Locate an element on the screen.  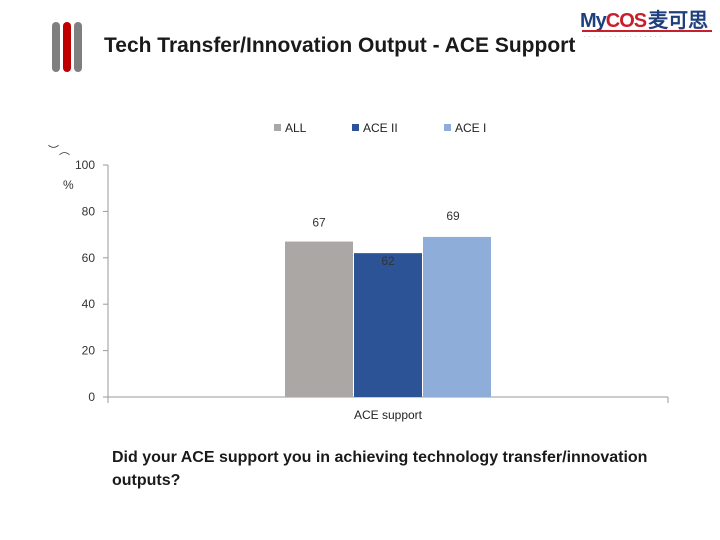
y-tick-label: 60 is located at coordinates (89, 258).